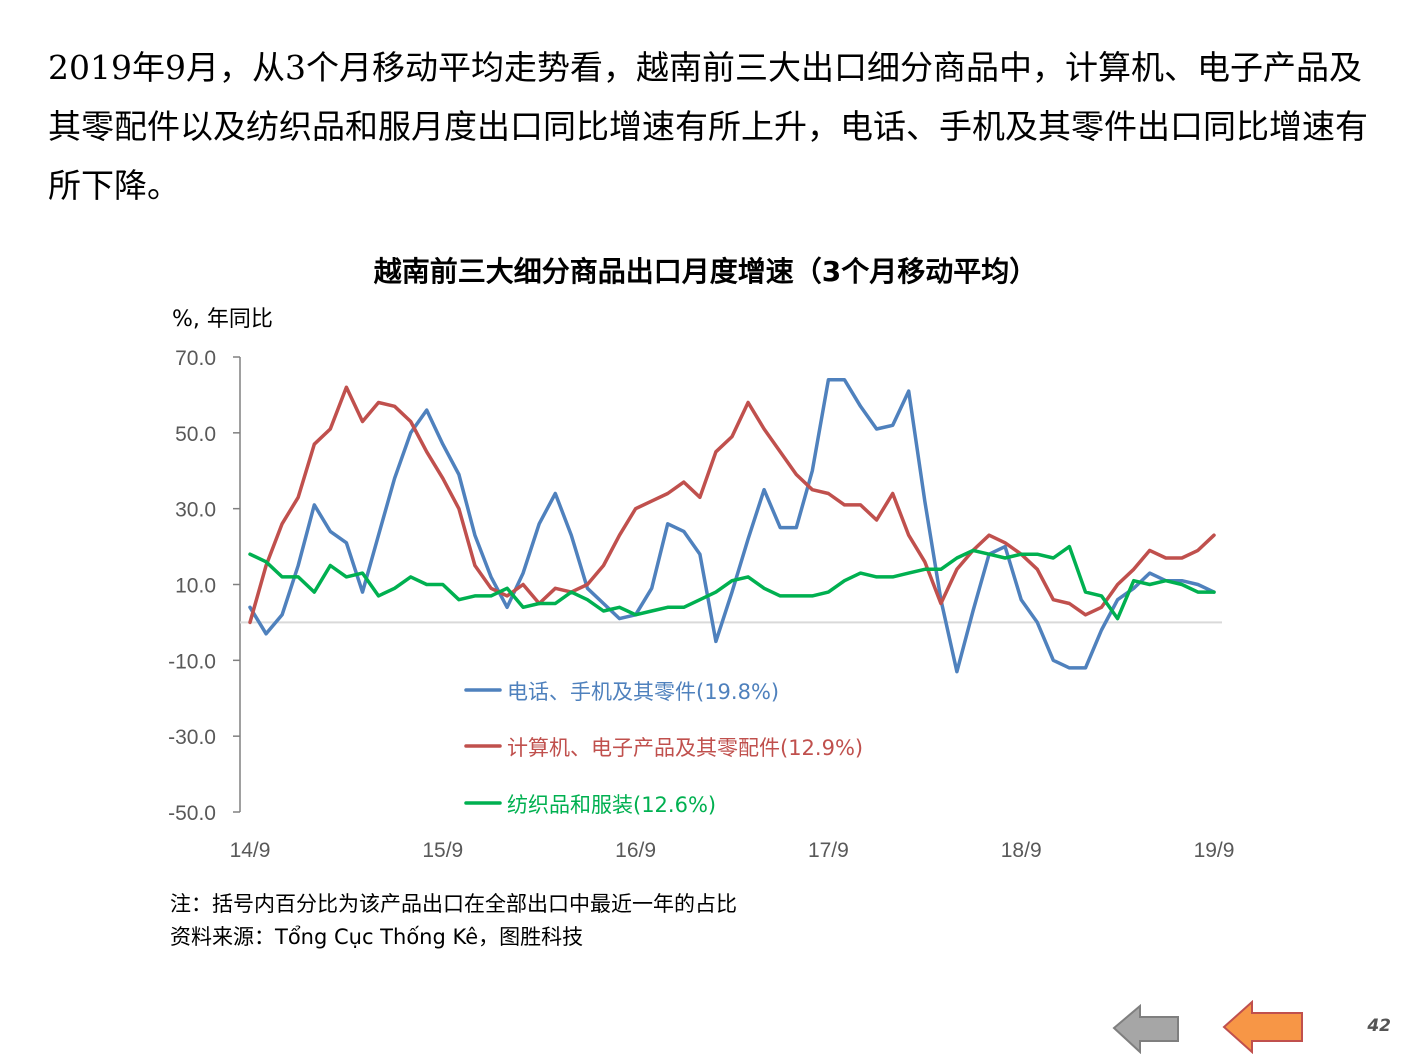 Image resolution: width=1411 pixels, height=1058 pixels. I want to click on source-note: 资料来源：Tổng Cục Thống Kê，图胜科技, so click(377, 937).